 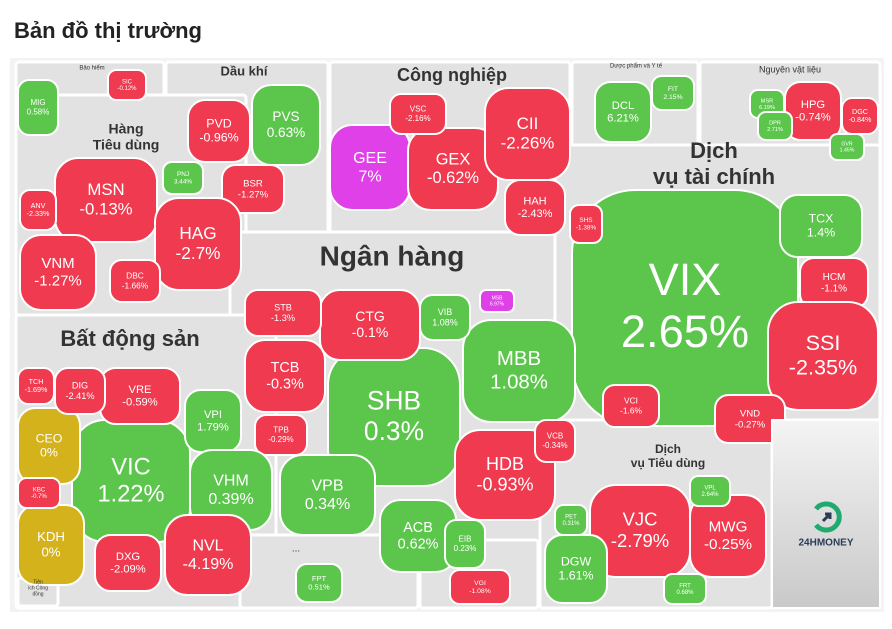 What do you see at coordinates (126, 129) in the screenshot?
I see `sector-label: Hàng` at bounding box center [126, 129].